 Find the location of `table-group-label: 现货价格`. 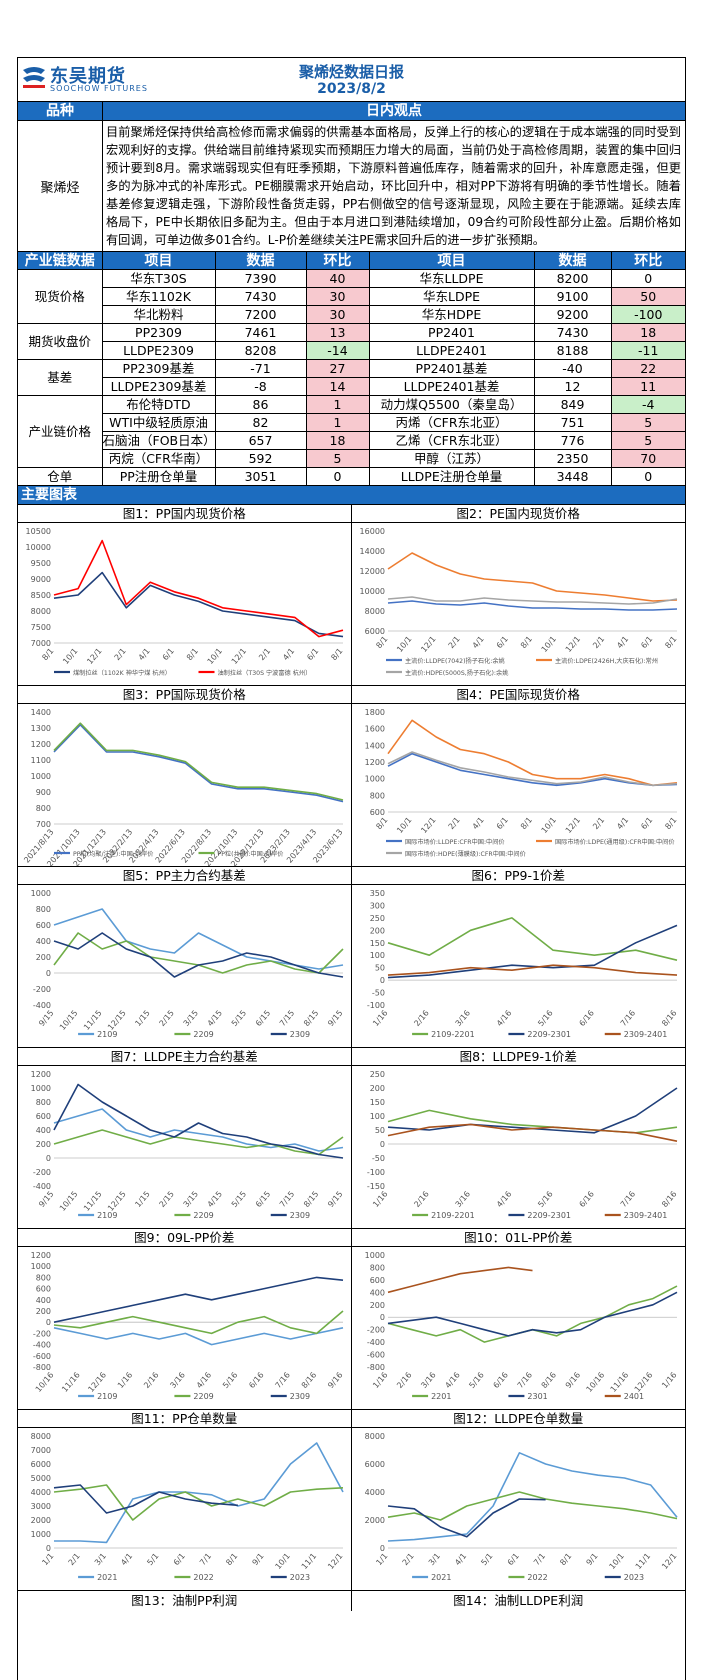

table-group-label: 现货价格 is located at coordinates (60, 296).